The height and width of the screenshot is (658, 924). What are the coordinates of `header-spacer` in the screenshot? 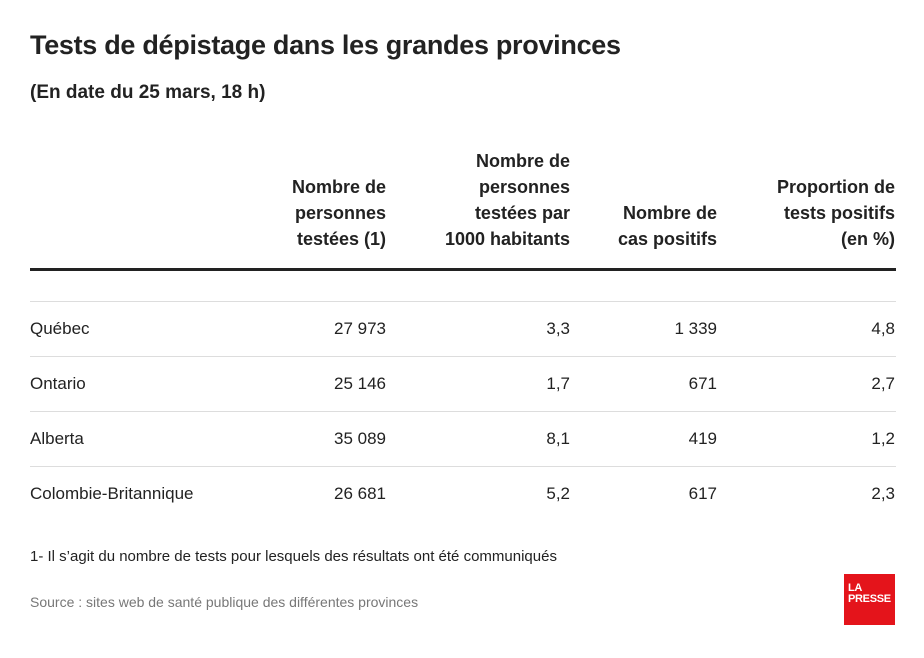 It's located at (463, 286).